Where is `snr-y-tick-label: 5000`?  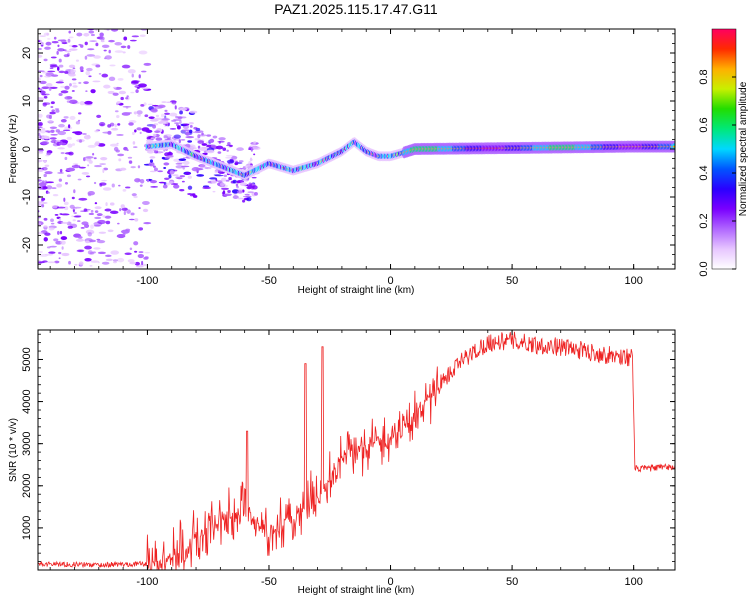
snr-y-tick-label: 5000 is located at coordinates (27, 359).